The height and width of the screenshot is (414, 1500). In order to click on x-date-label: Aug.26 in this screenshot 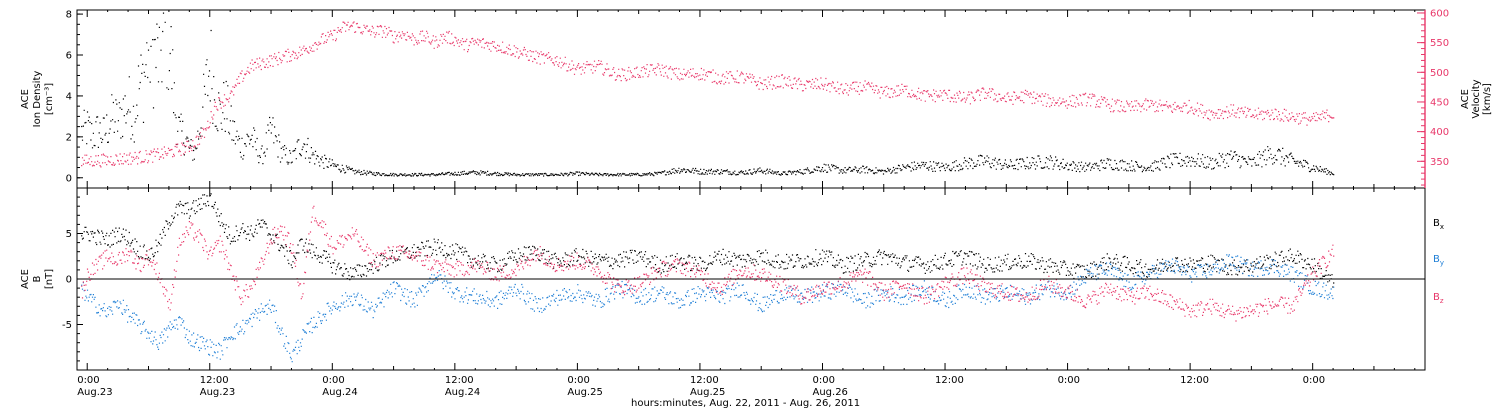, I will do `click(829, 392)`.